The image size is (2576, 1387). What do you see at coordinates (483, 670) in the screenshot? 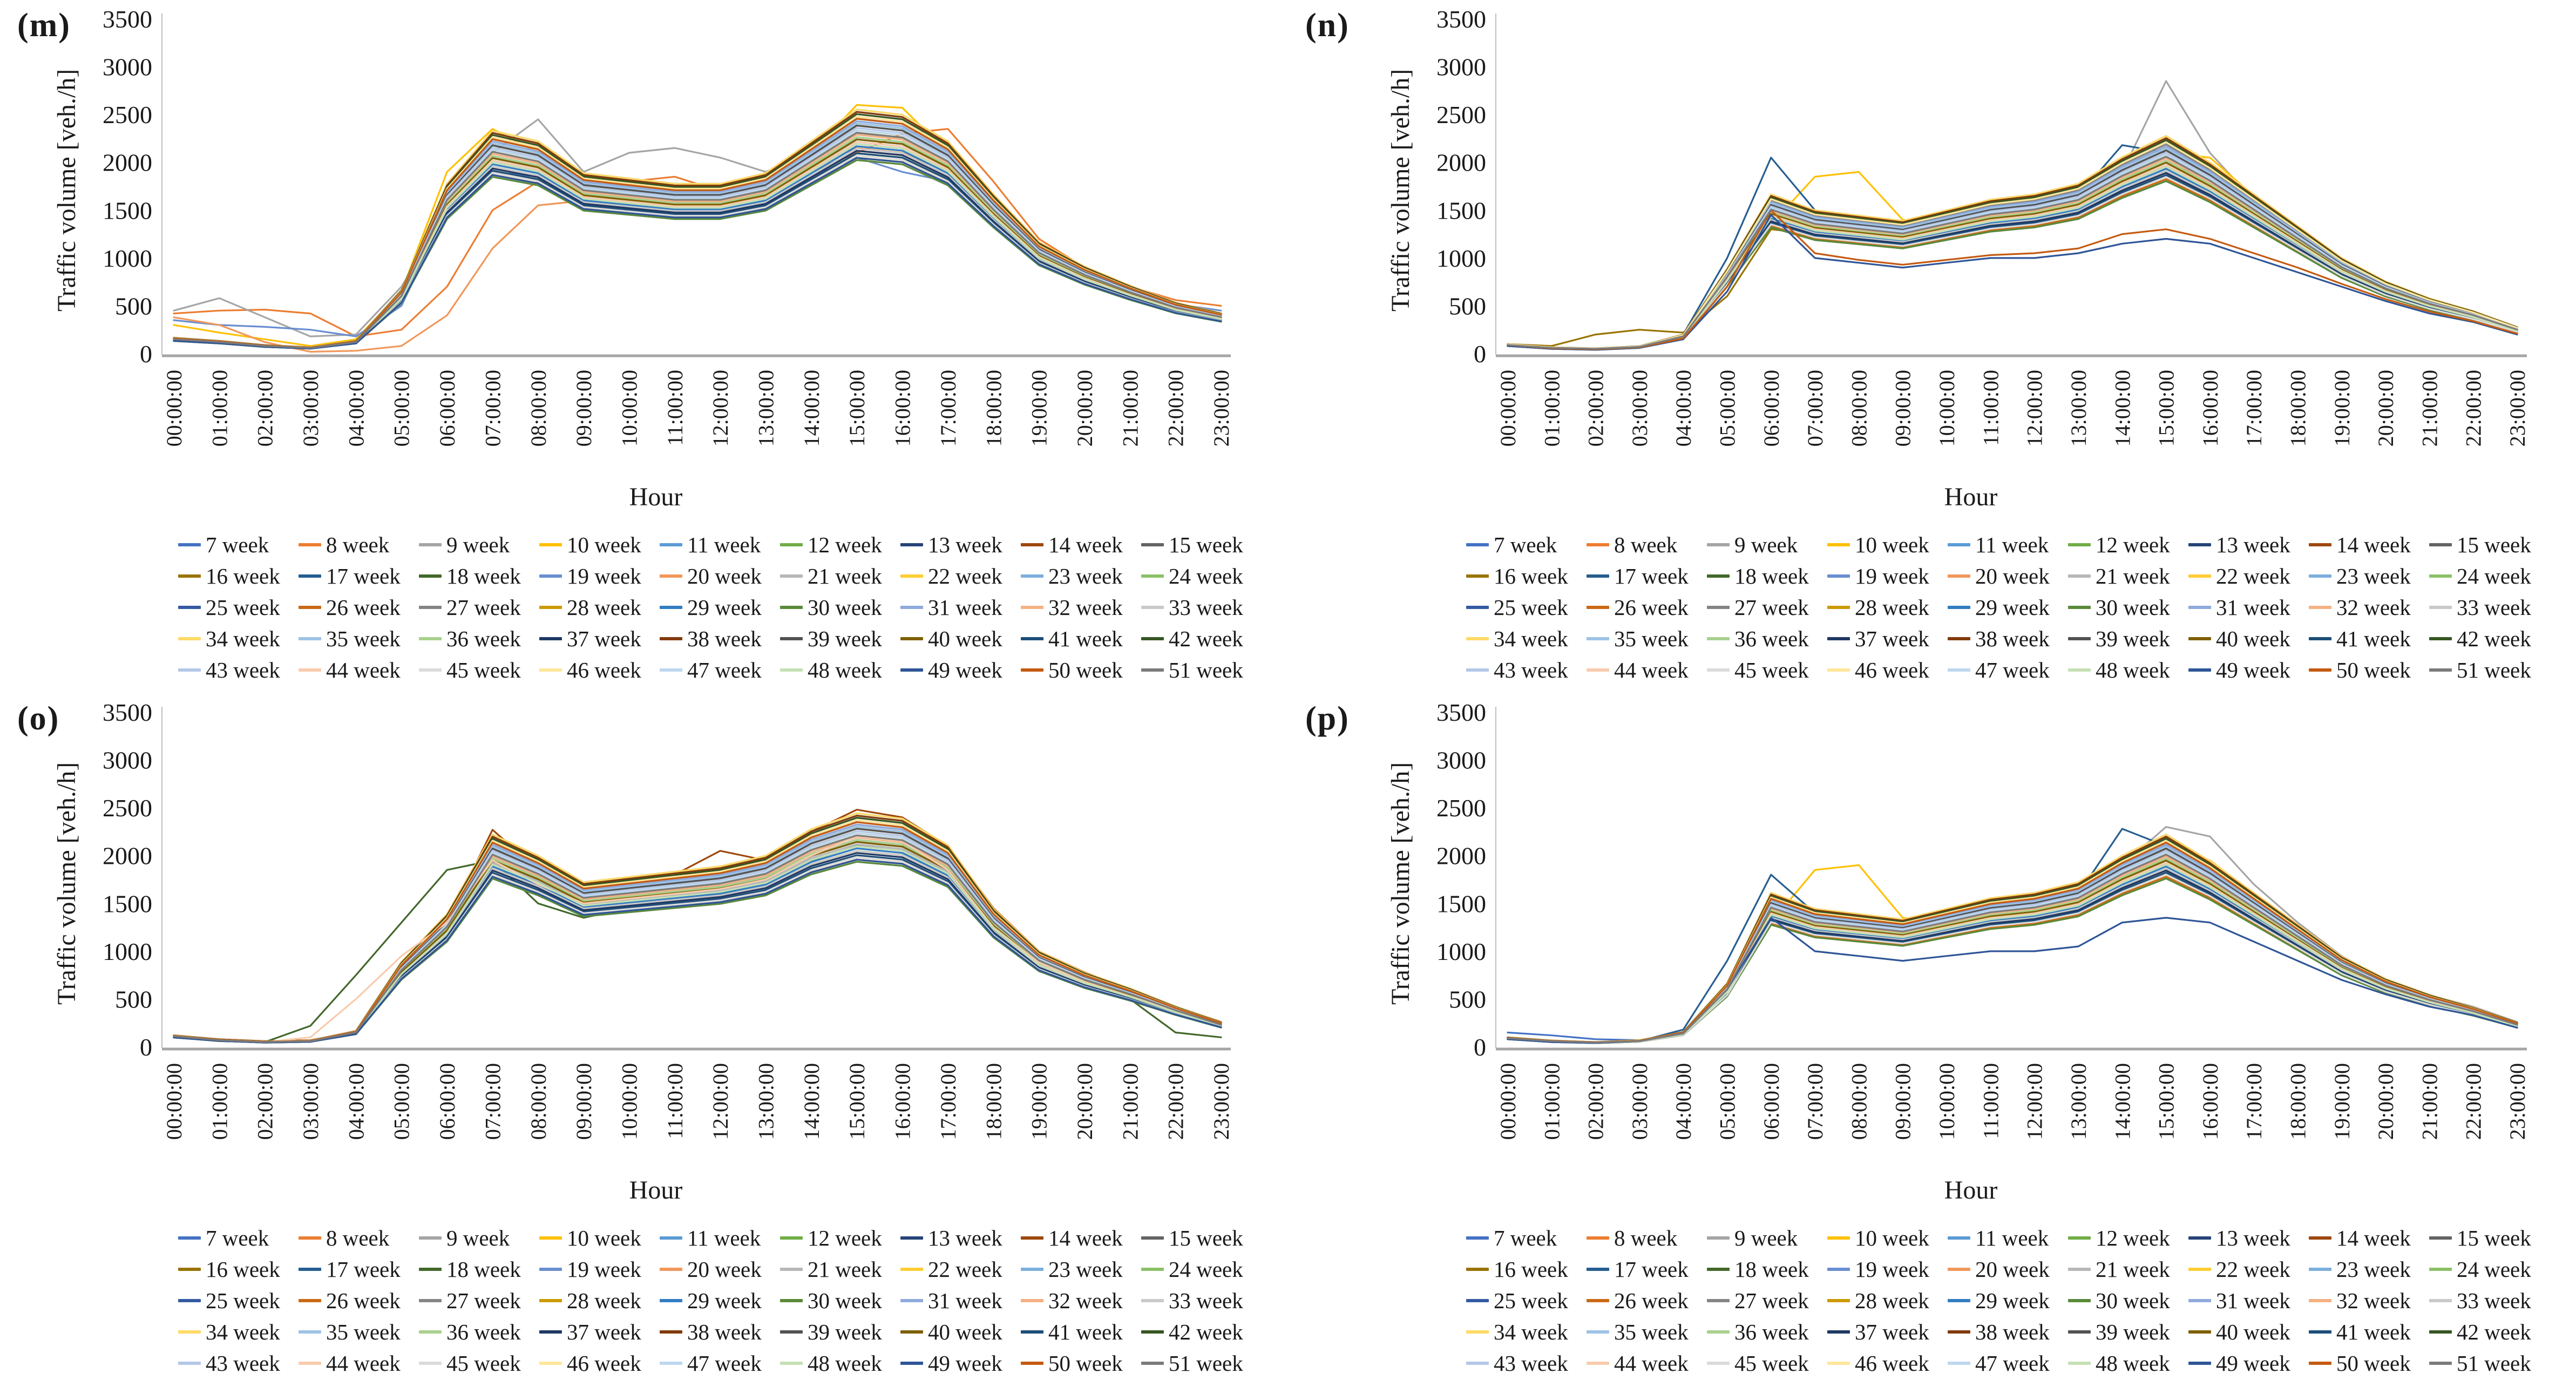
I see `legend-label: 45 week` at bounding box center [483, 670].